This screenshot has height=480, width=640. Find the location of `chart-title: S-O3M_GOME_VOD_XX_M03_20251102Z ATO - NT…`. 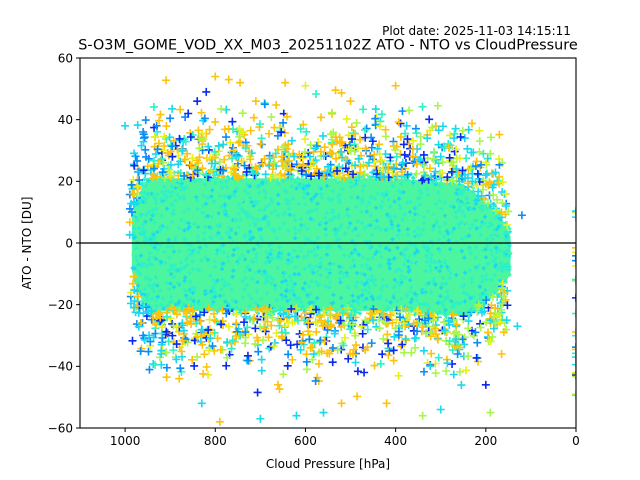

chart-title: S-O3M_GOME_VOD_XX_M03_20251102Z ATO - NT… is located at coordinates (328, 46).